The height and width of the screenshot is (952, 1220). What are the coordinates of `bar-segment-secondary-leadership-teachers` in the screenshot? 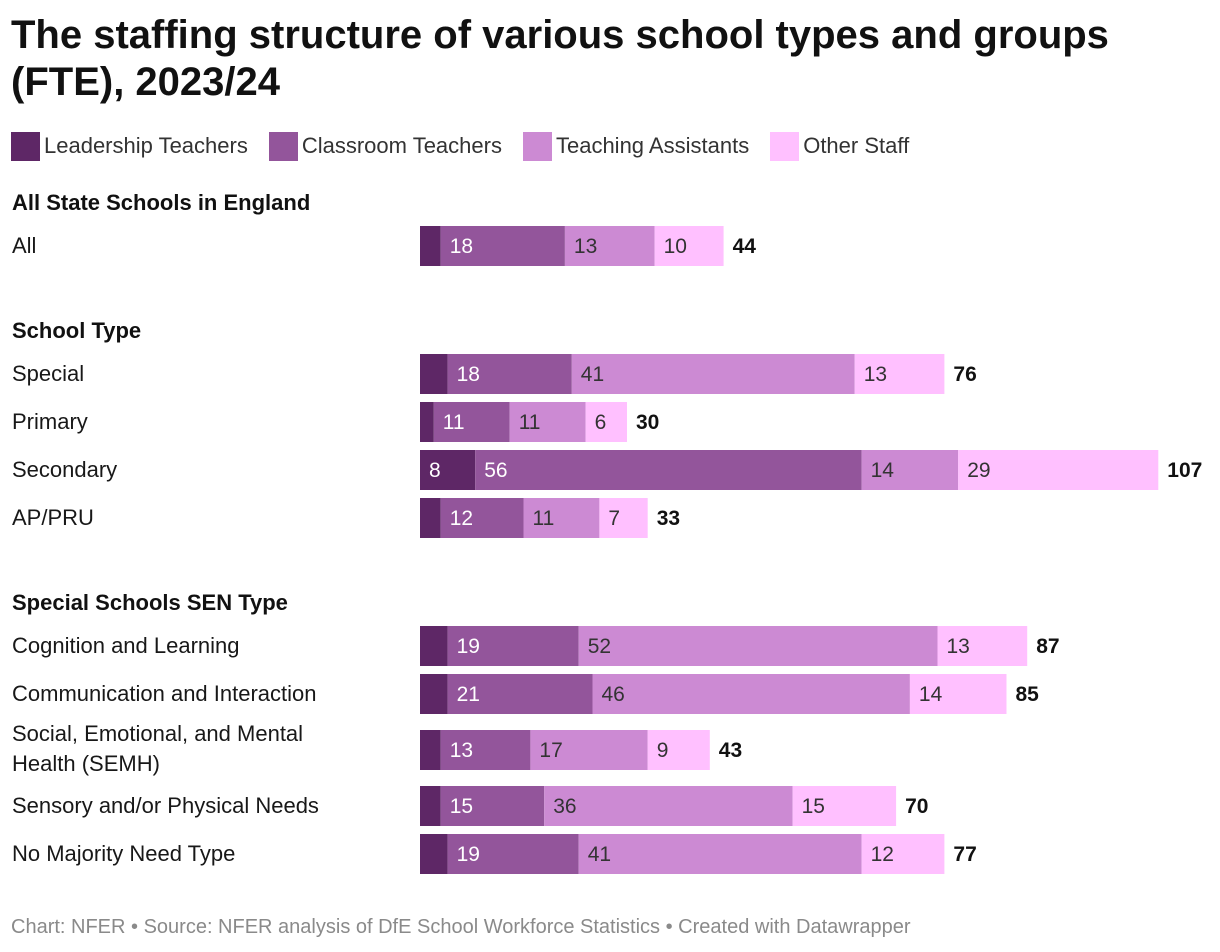 It's located at (448, 470).